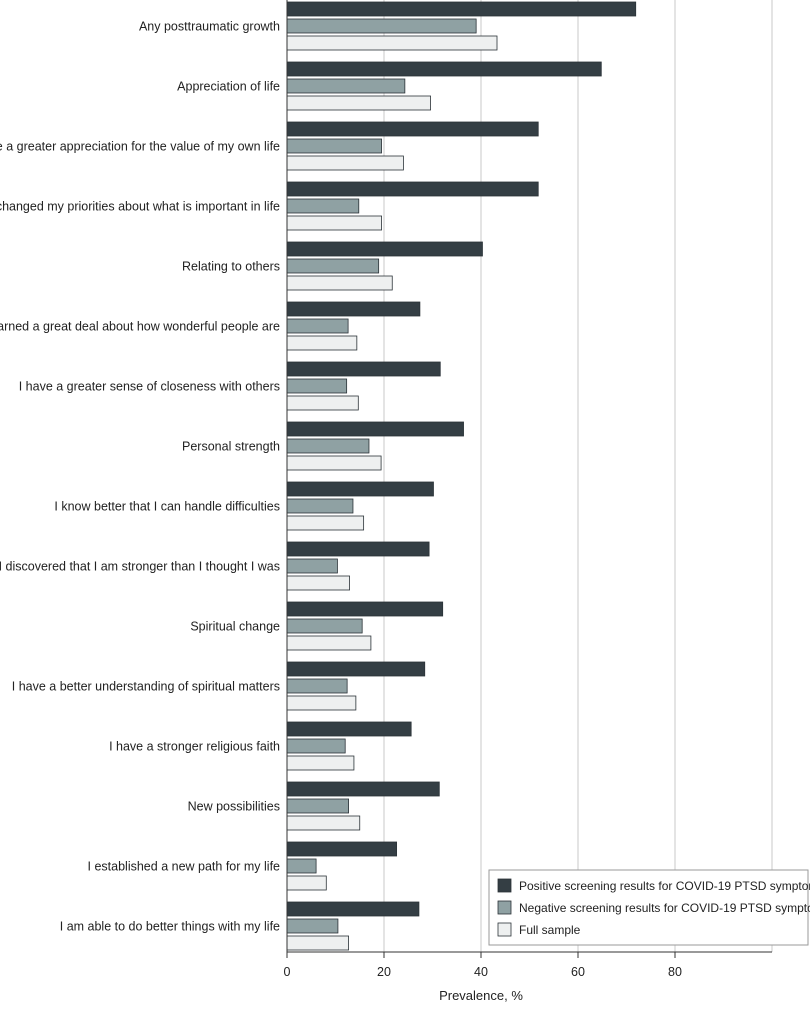  I want to click on category-label: Spiritual change, so click(235, 627).